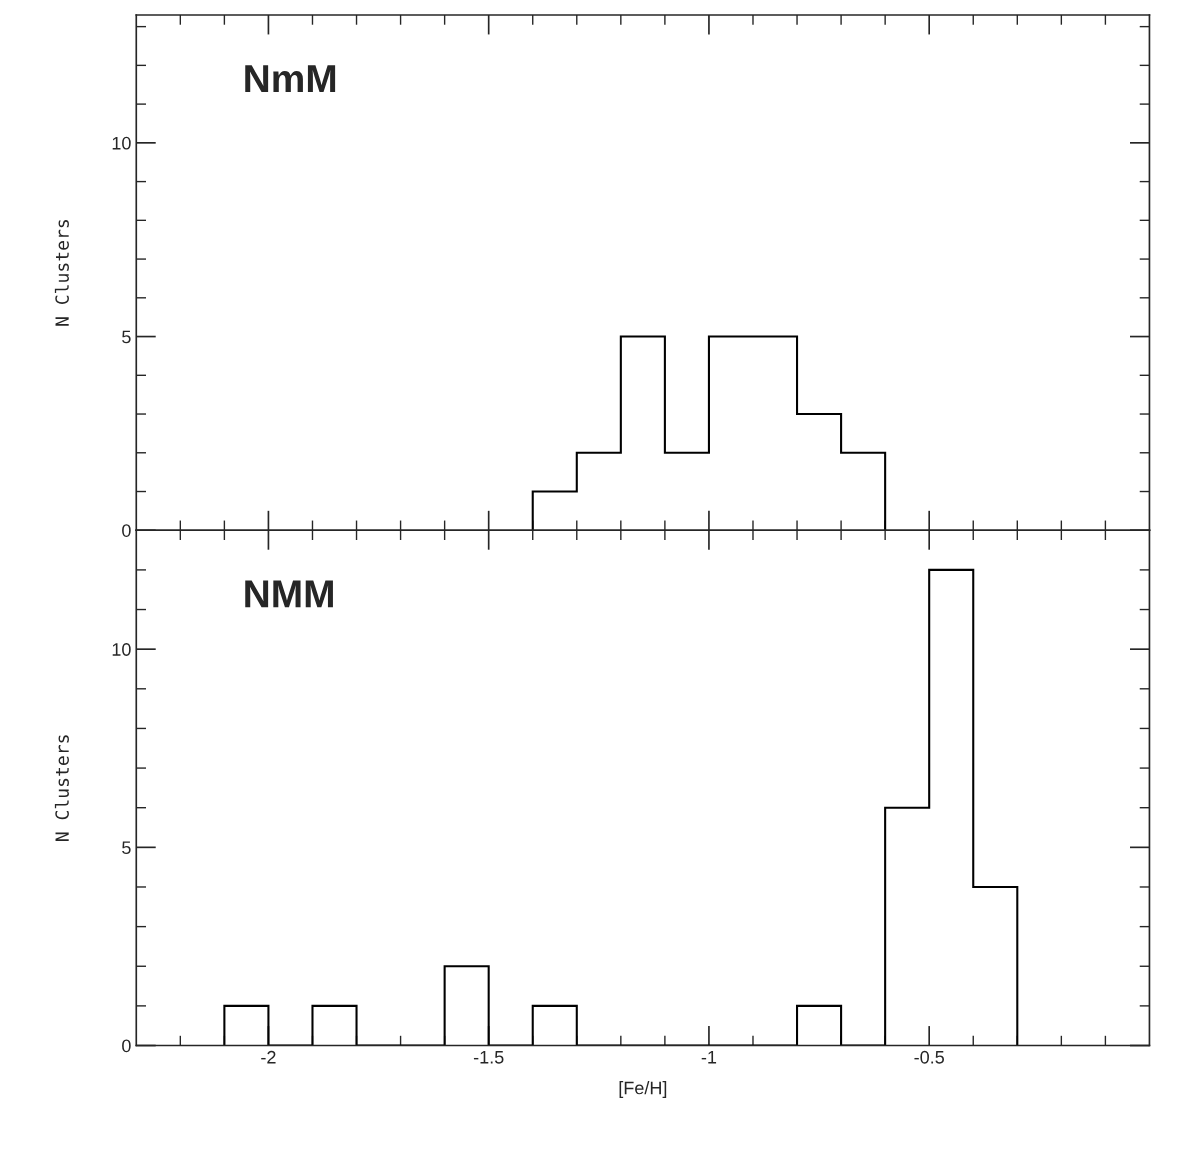 This screenshot has height=1154, width=1185. What do you see at coordinates (268, 1057) in the screenshot?
I see `x-tick-label: -2` at bounding box center [268, 1057].